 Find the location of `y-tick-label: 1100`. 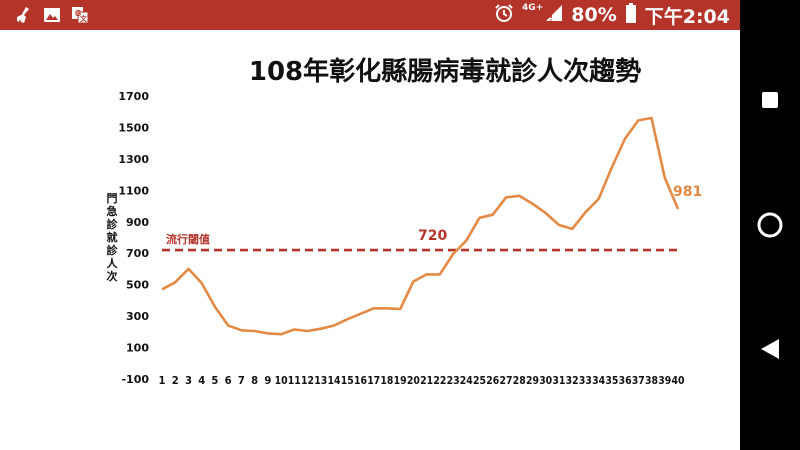

y-tick-label: 1100 is located at coordinates (133, 190).